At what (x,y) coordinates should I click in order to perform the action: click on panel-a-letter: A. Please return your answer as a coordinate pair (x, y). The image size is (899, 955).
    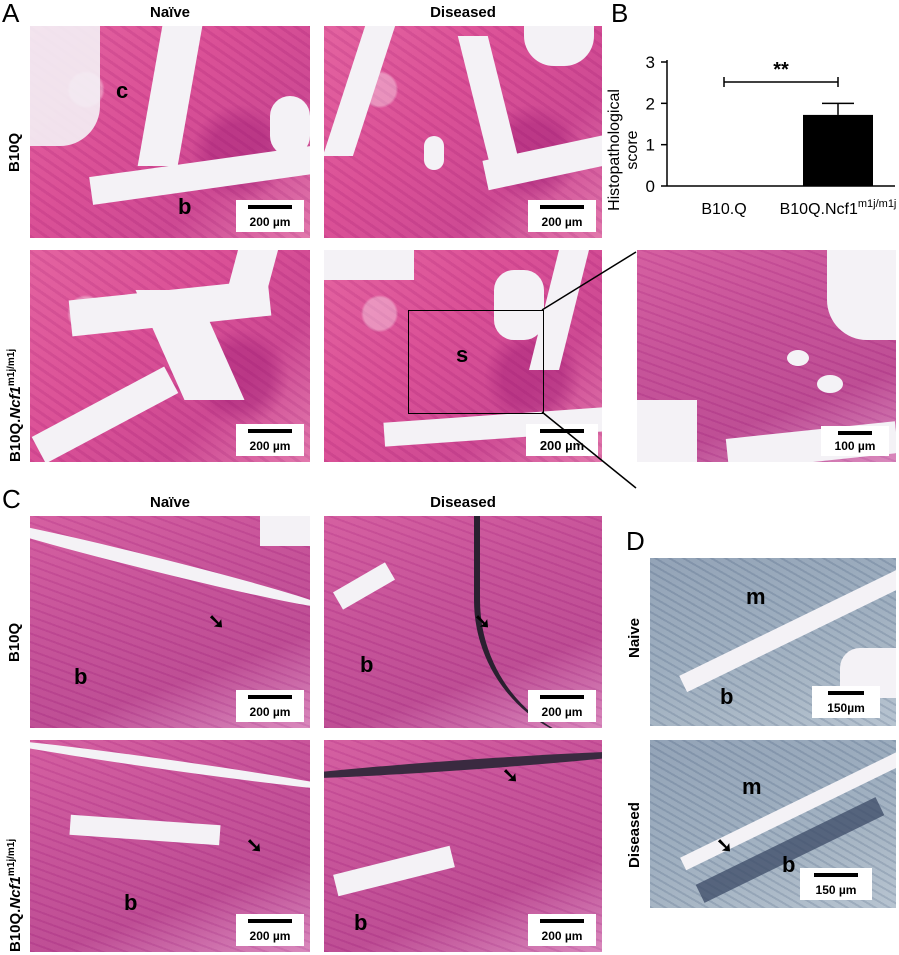
    Looking at the image, I should click on (11, 14).